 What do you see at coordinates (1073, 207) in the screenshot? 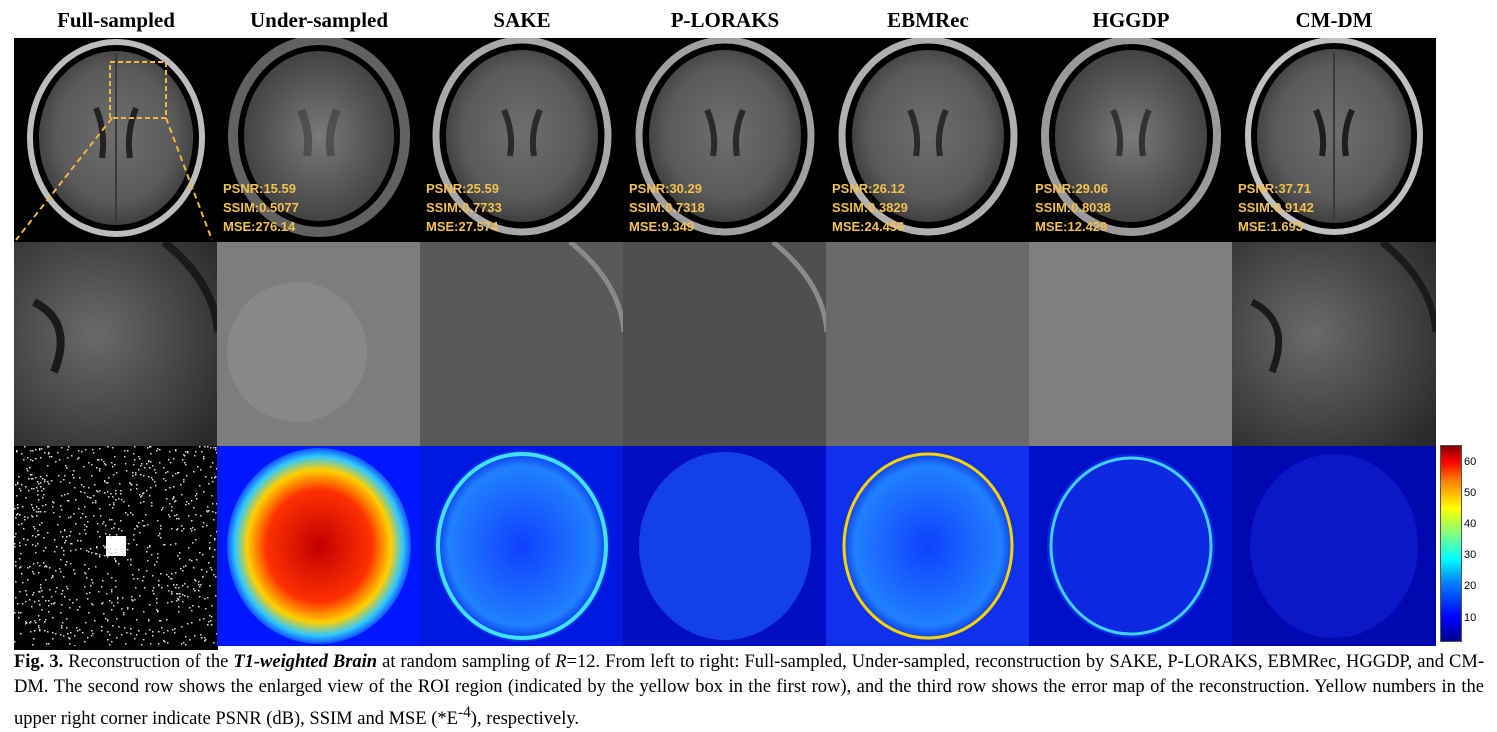
I see `metrics-hggdp: PSNR:29.06 SSIM:0.8038 MSE:12.429` at bounding box center [1073, 207].